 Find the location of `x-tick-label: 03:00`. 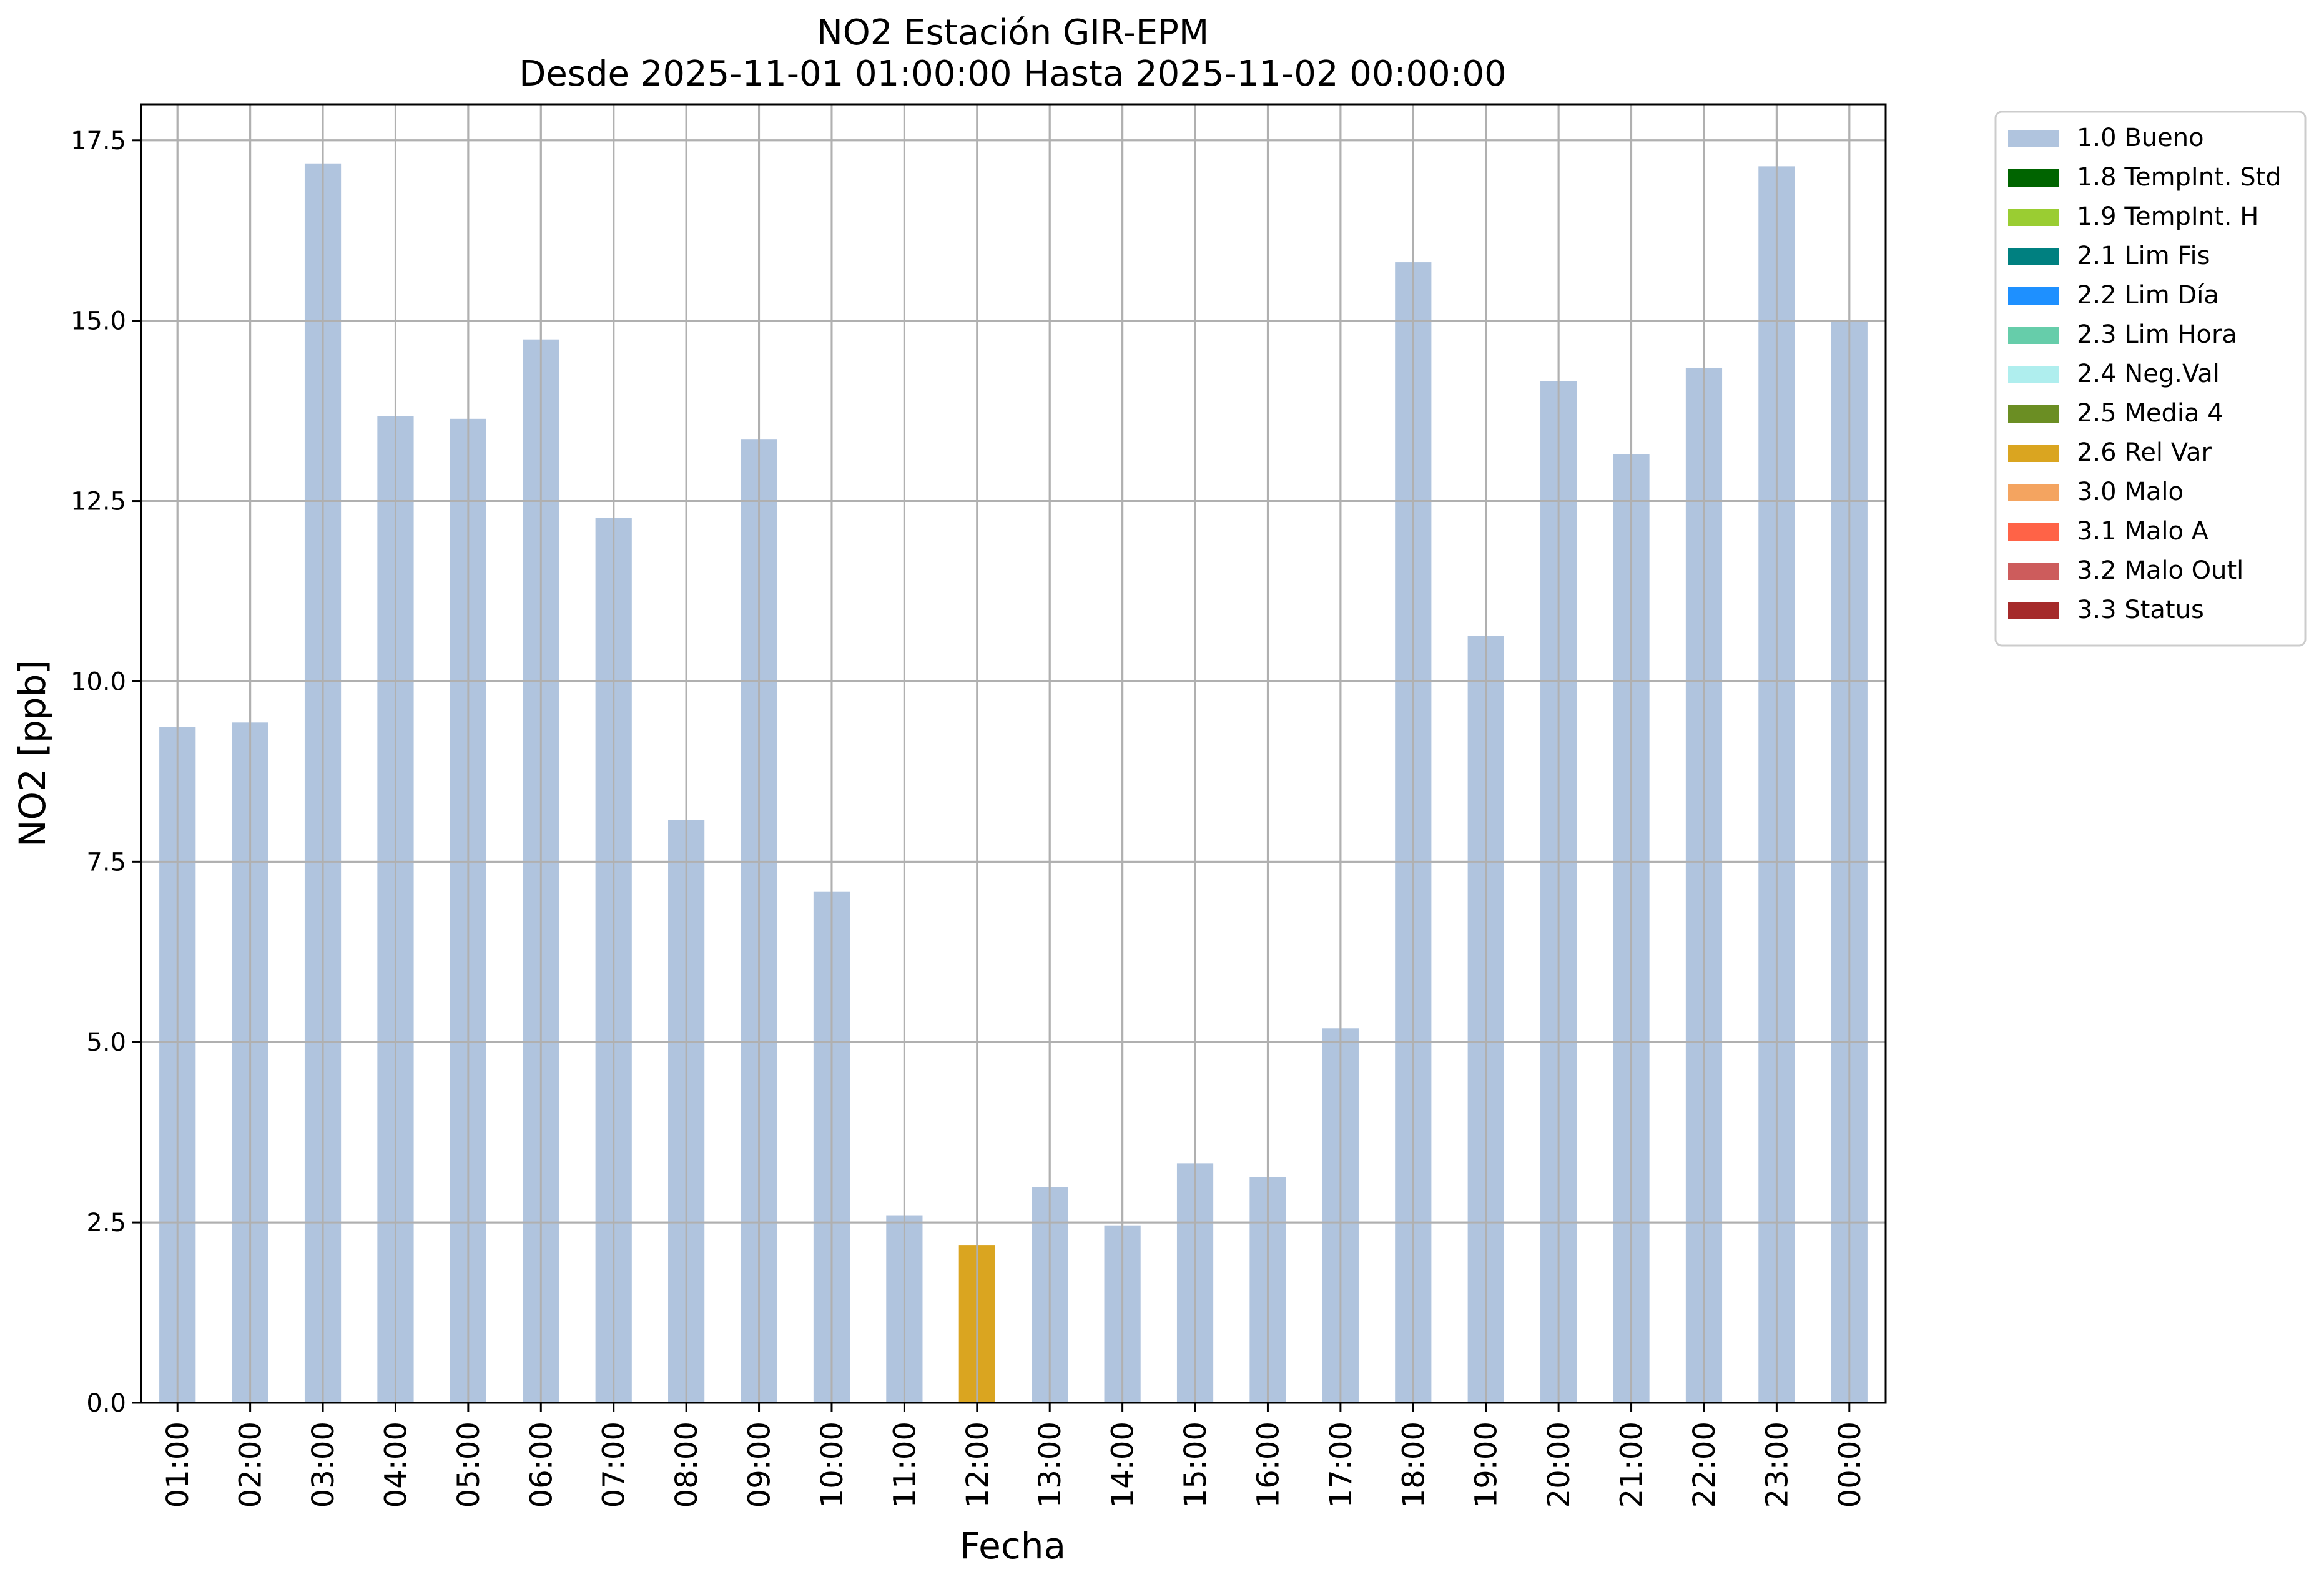

x-tick-label: 03:00 is located at coordinates (323, 1465).